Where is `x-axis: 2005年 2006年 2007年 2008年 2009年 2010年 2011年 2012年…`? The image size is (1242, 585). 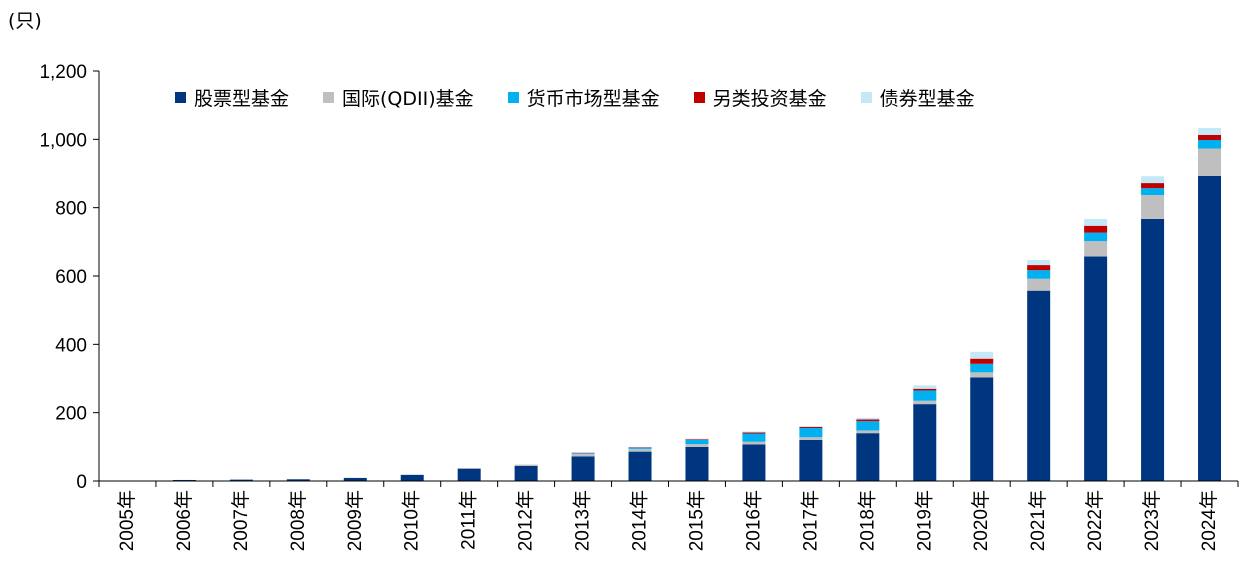
x-axis: 2005年 2006年 2007年 2008年 2009年 2010年 2011年 2012年… is located at coordinates (668, 515).